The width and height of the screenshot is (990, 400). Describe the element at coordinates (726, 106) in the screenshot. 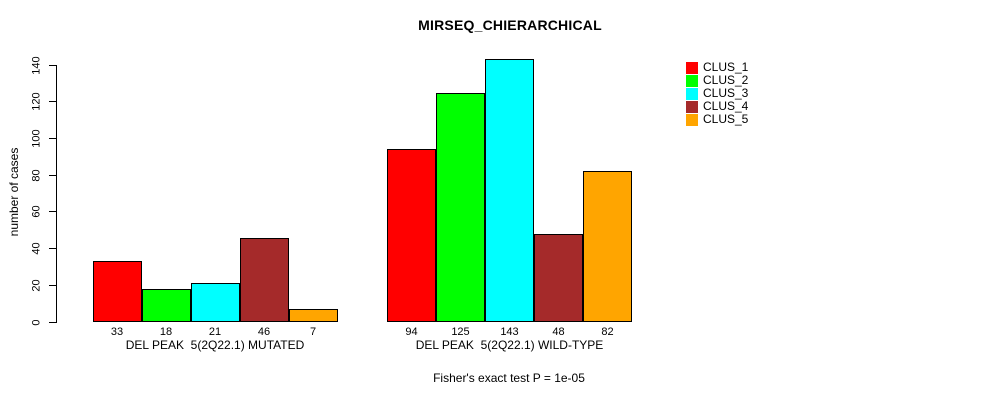

I see `legend-label: CLUS_4` at that location.